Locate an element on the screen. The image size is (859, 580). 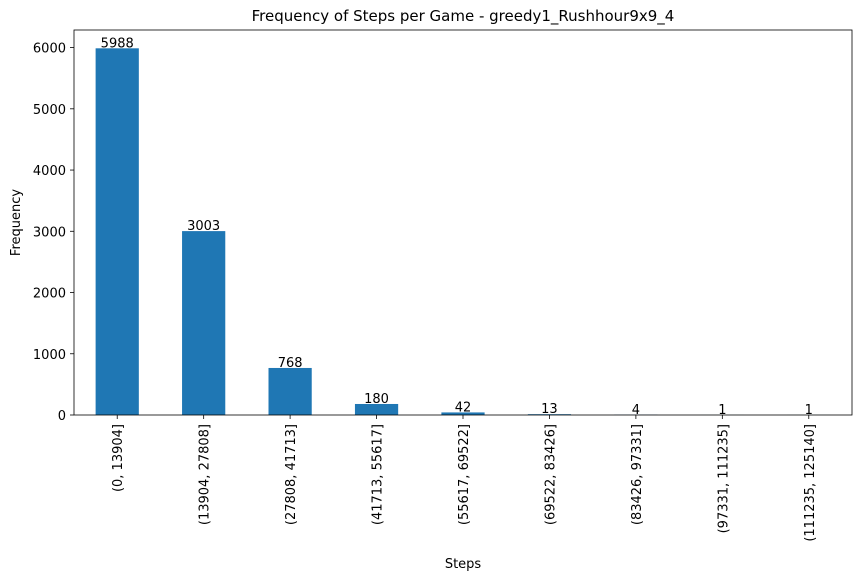
bar-value-label: 13 is located at coordinates (549, 409).